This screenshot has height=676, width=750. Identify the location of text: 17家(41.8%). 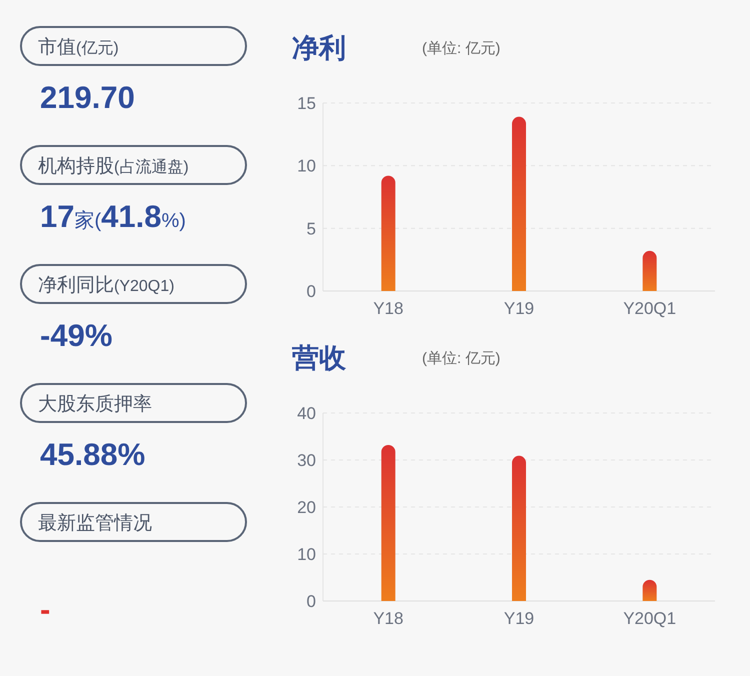
(113, 216).